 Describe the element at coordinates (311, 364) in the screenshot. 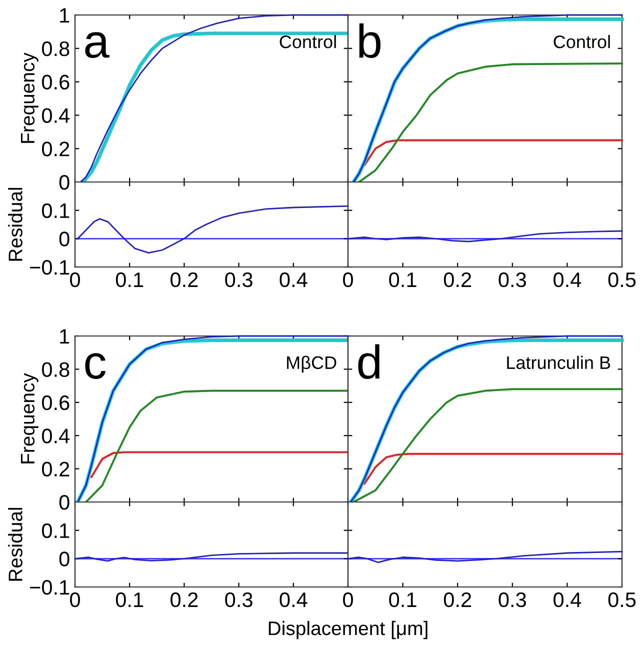

I see `annotation: MβCD` at that location.